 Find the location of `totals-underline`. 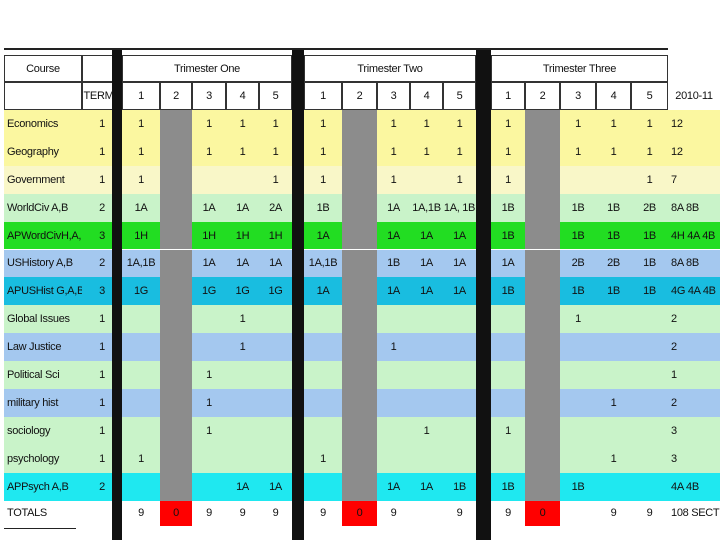

totals-underline is located at coordinates (40, 528).